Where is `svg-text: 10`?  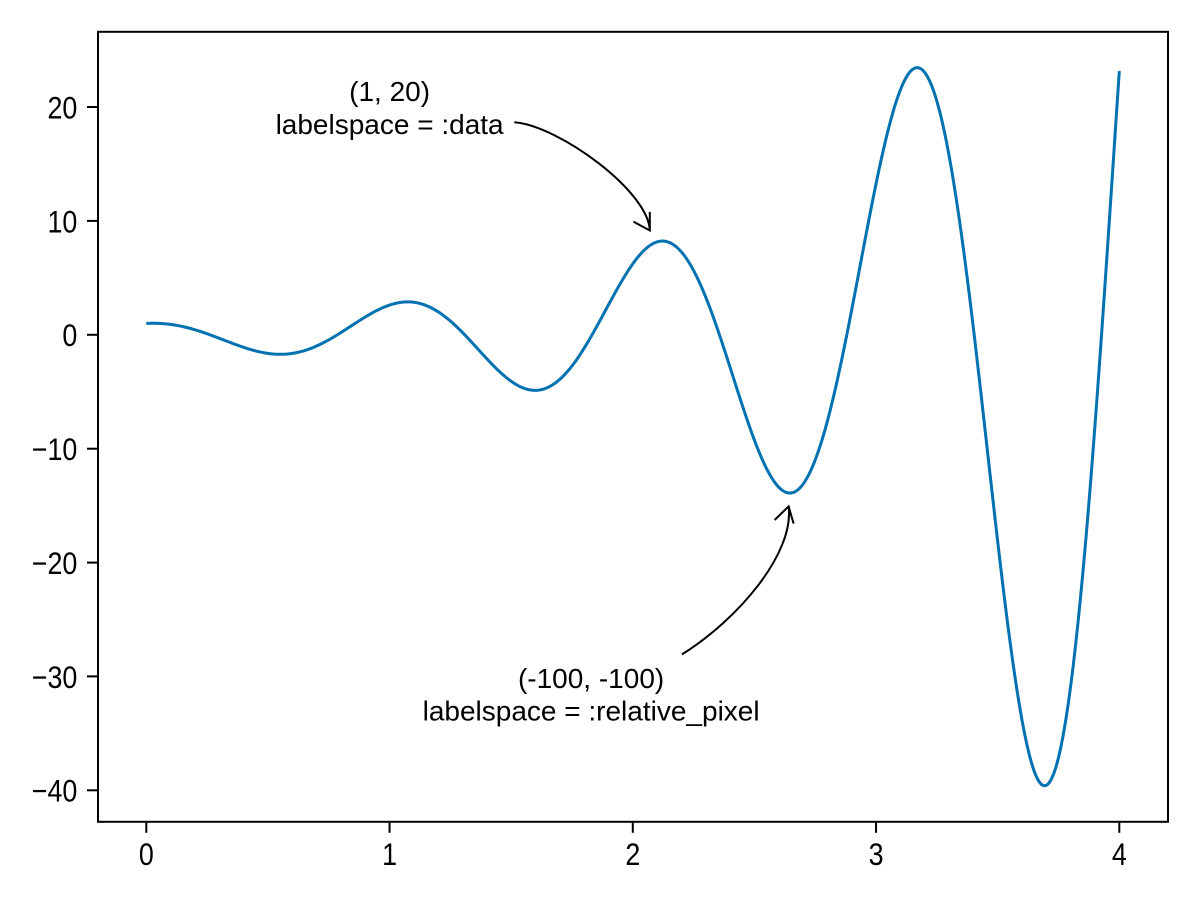 svg-text: 10 is located at coordinates (62, 222).